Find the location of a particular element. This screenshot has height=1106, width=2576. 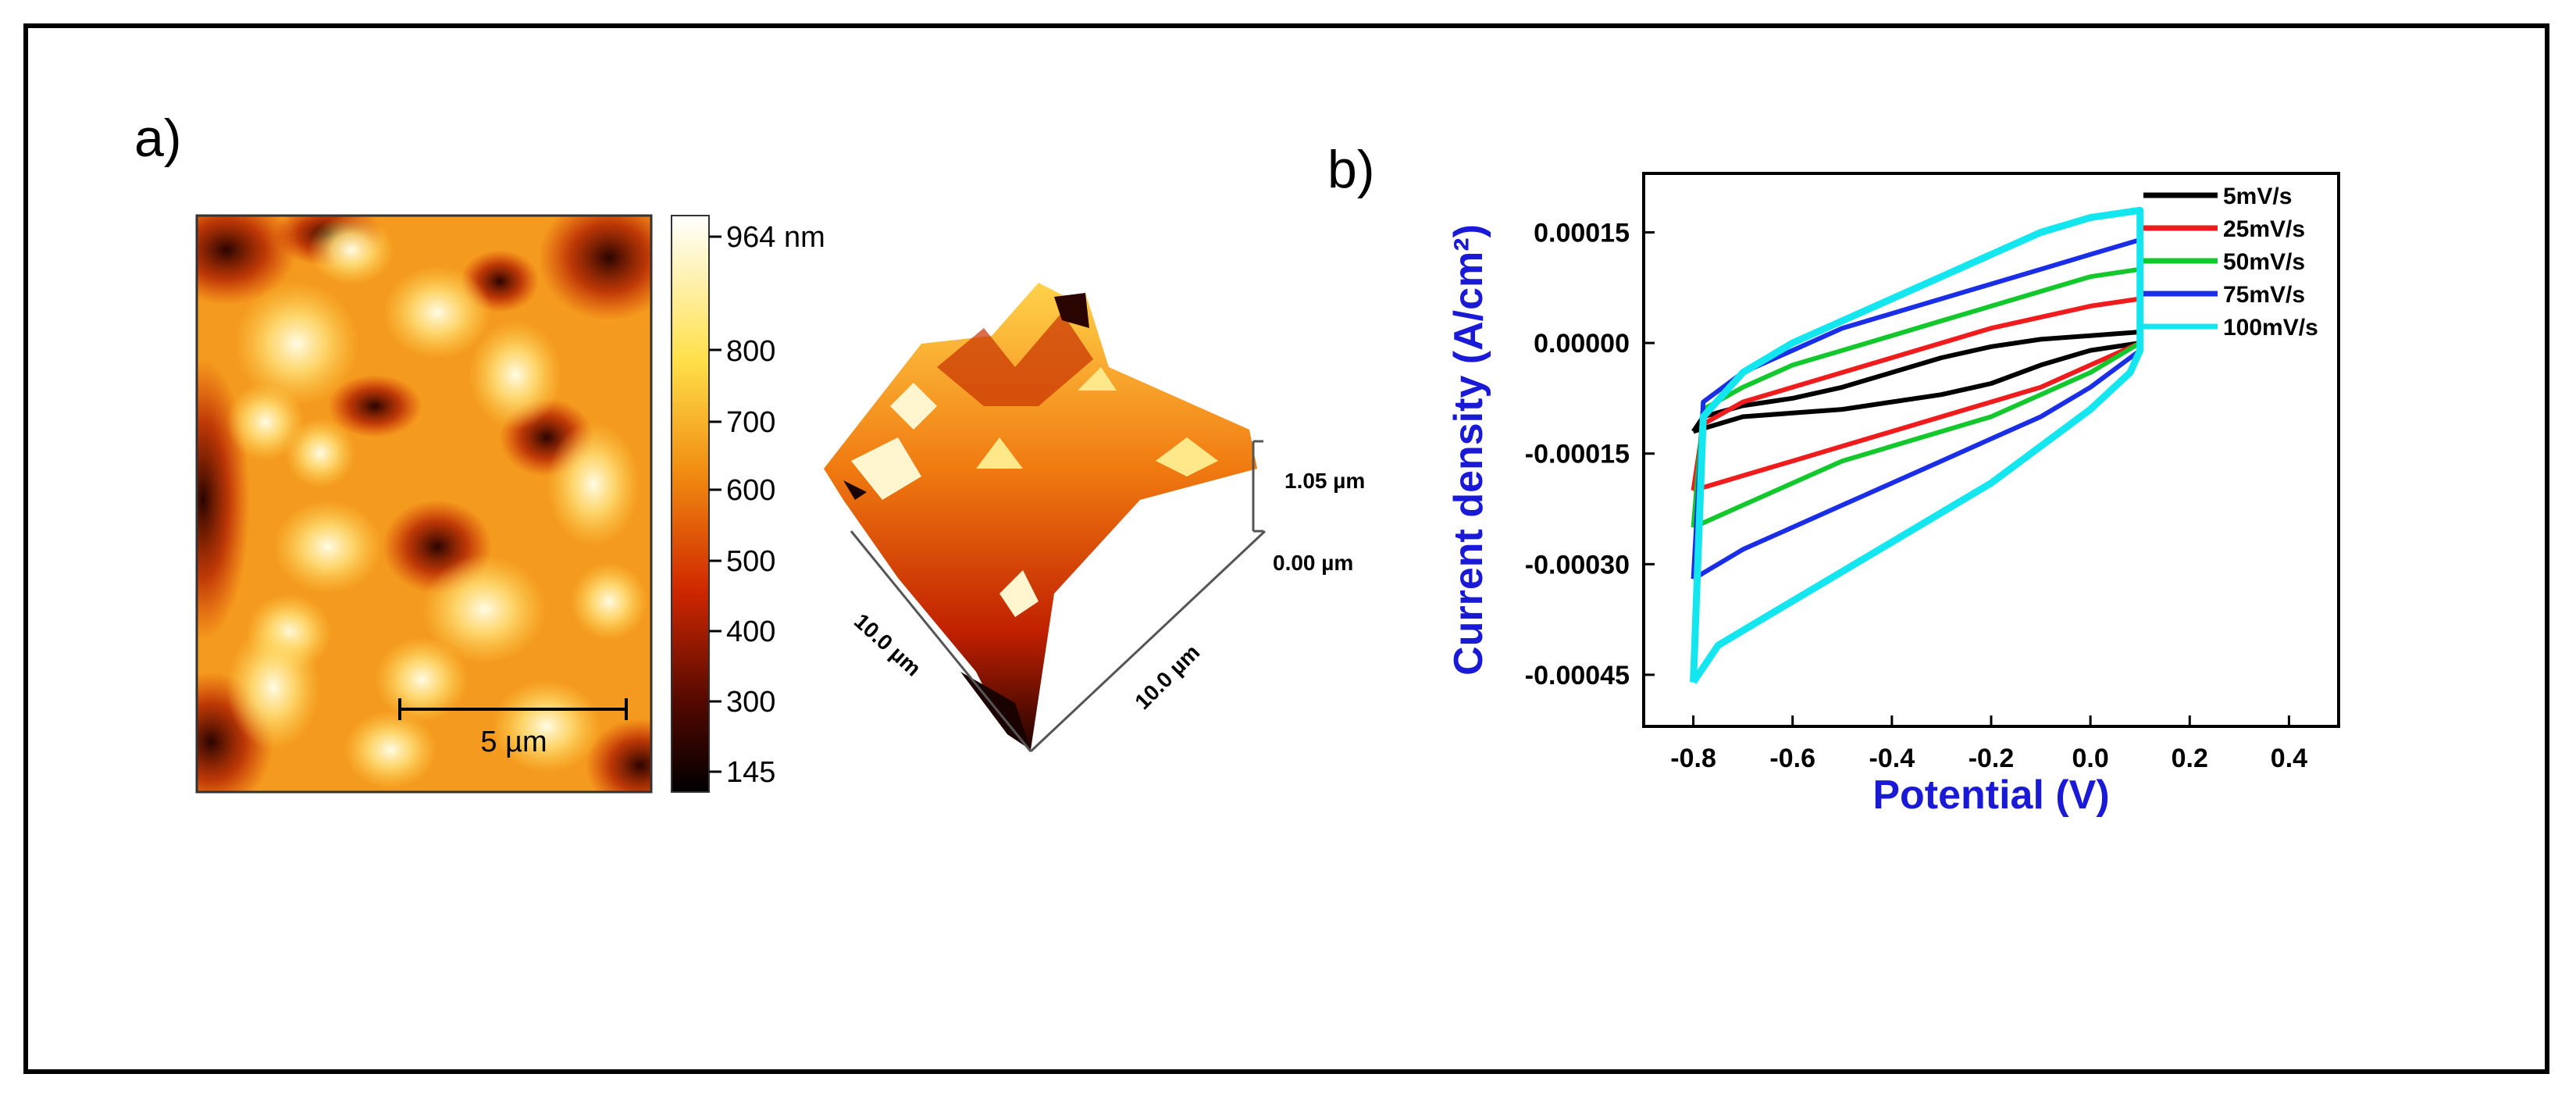

scale-bar-label: 5 µm is located at coordinates (513, 742).